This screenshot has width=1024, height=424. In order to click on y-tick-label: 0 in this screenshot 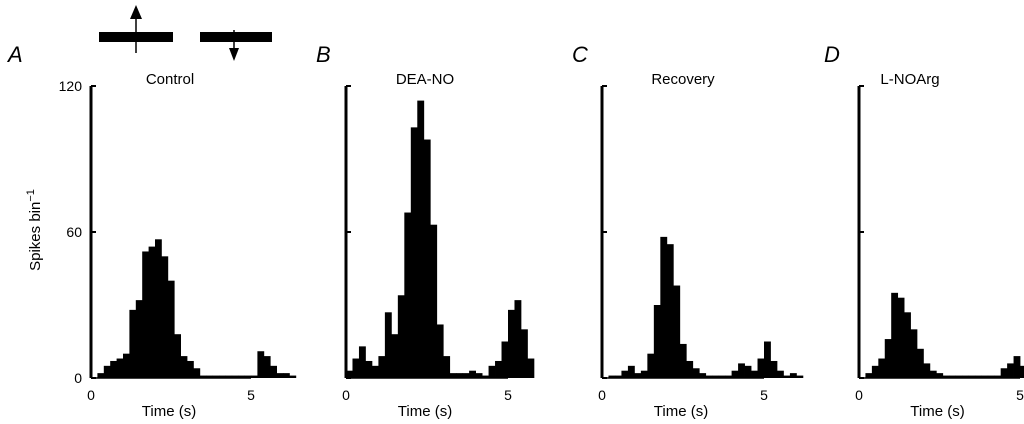, I will do `click(78, 378)`.